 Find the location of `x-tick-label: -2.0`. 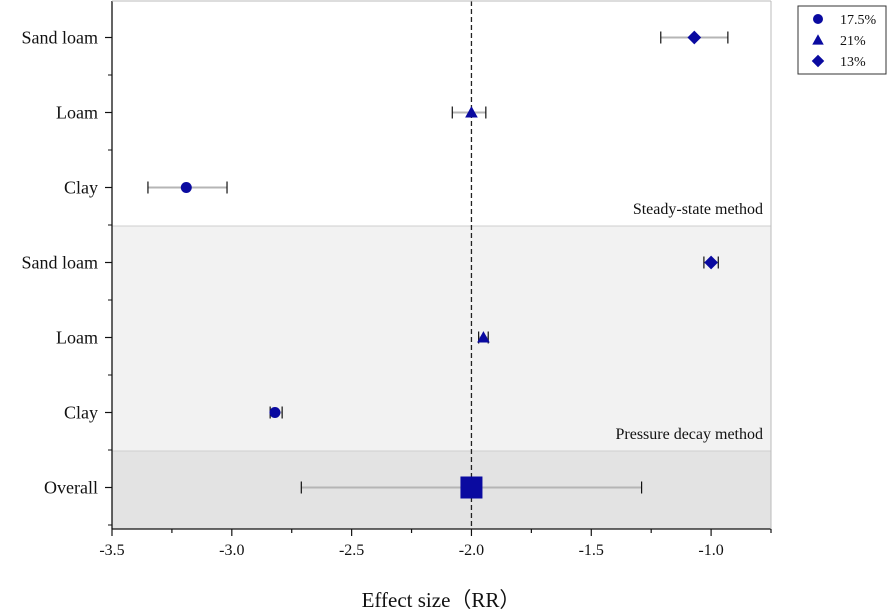

x-tick-label: -2.0 is located at coordinates (471, 550).